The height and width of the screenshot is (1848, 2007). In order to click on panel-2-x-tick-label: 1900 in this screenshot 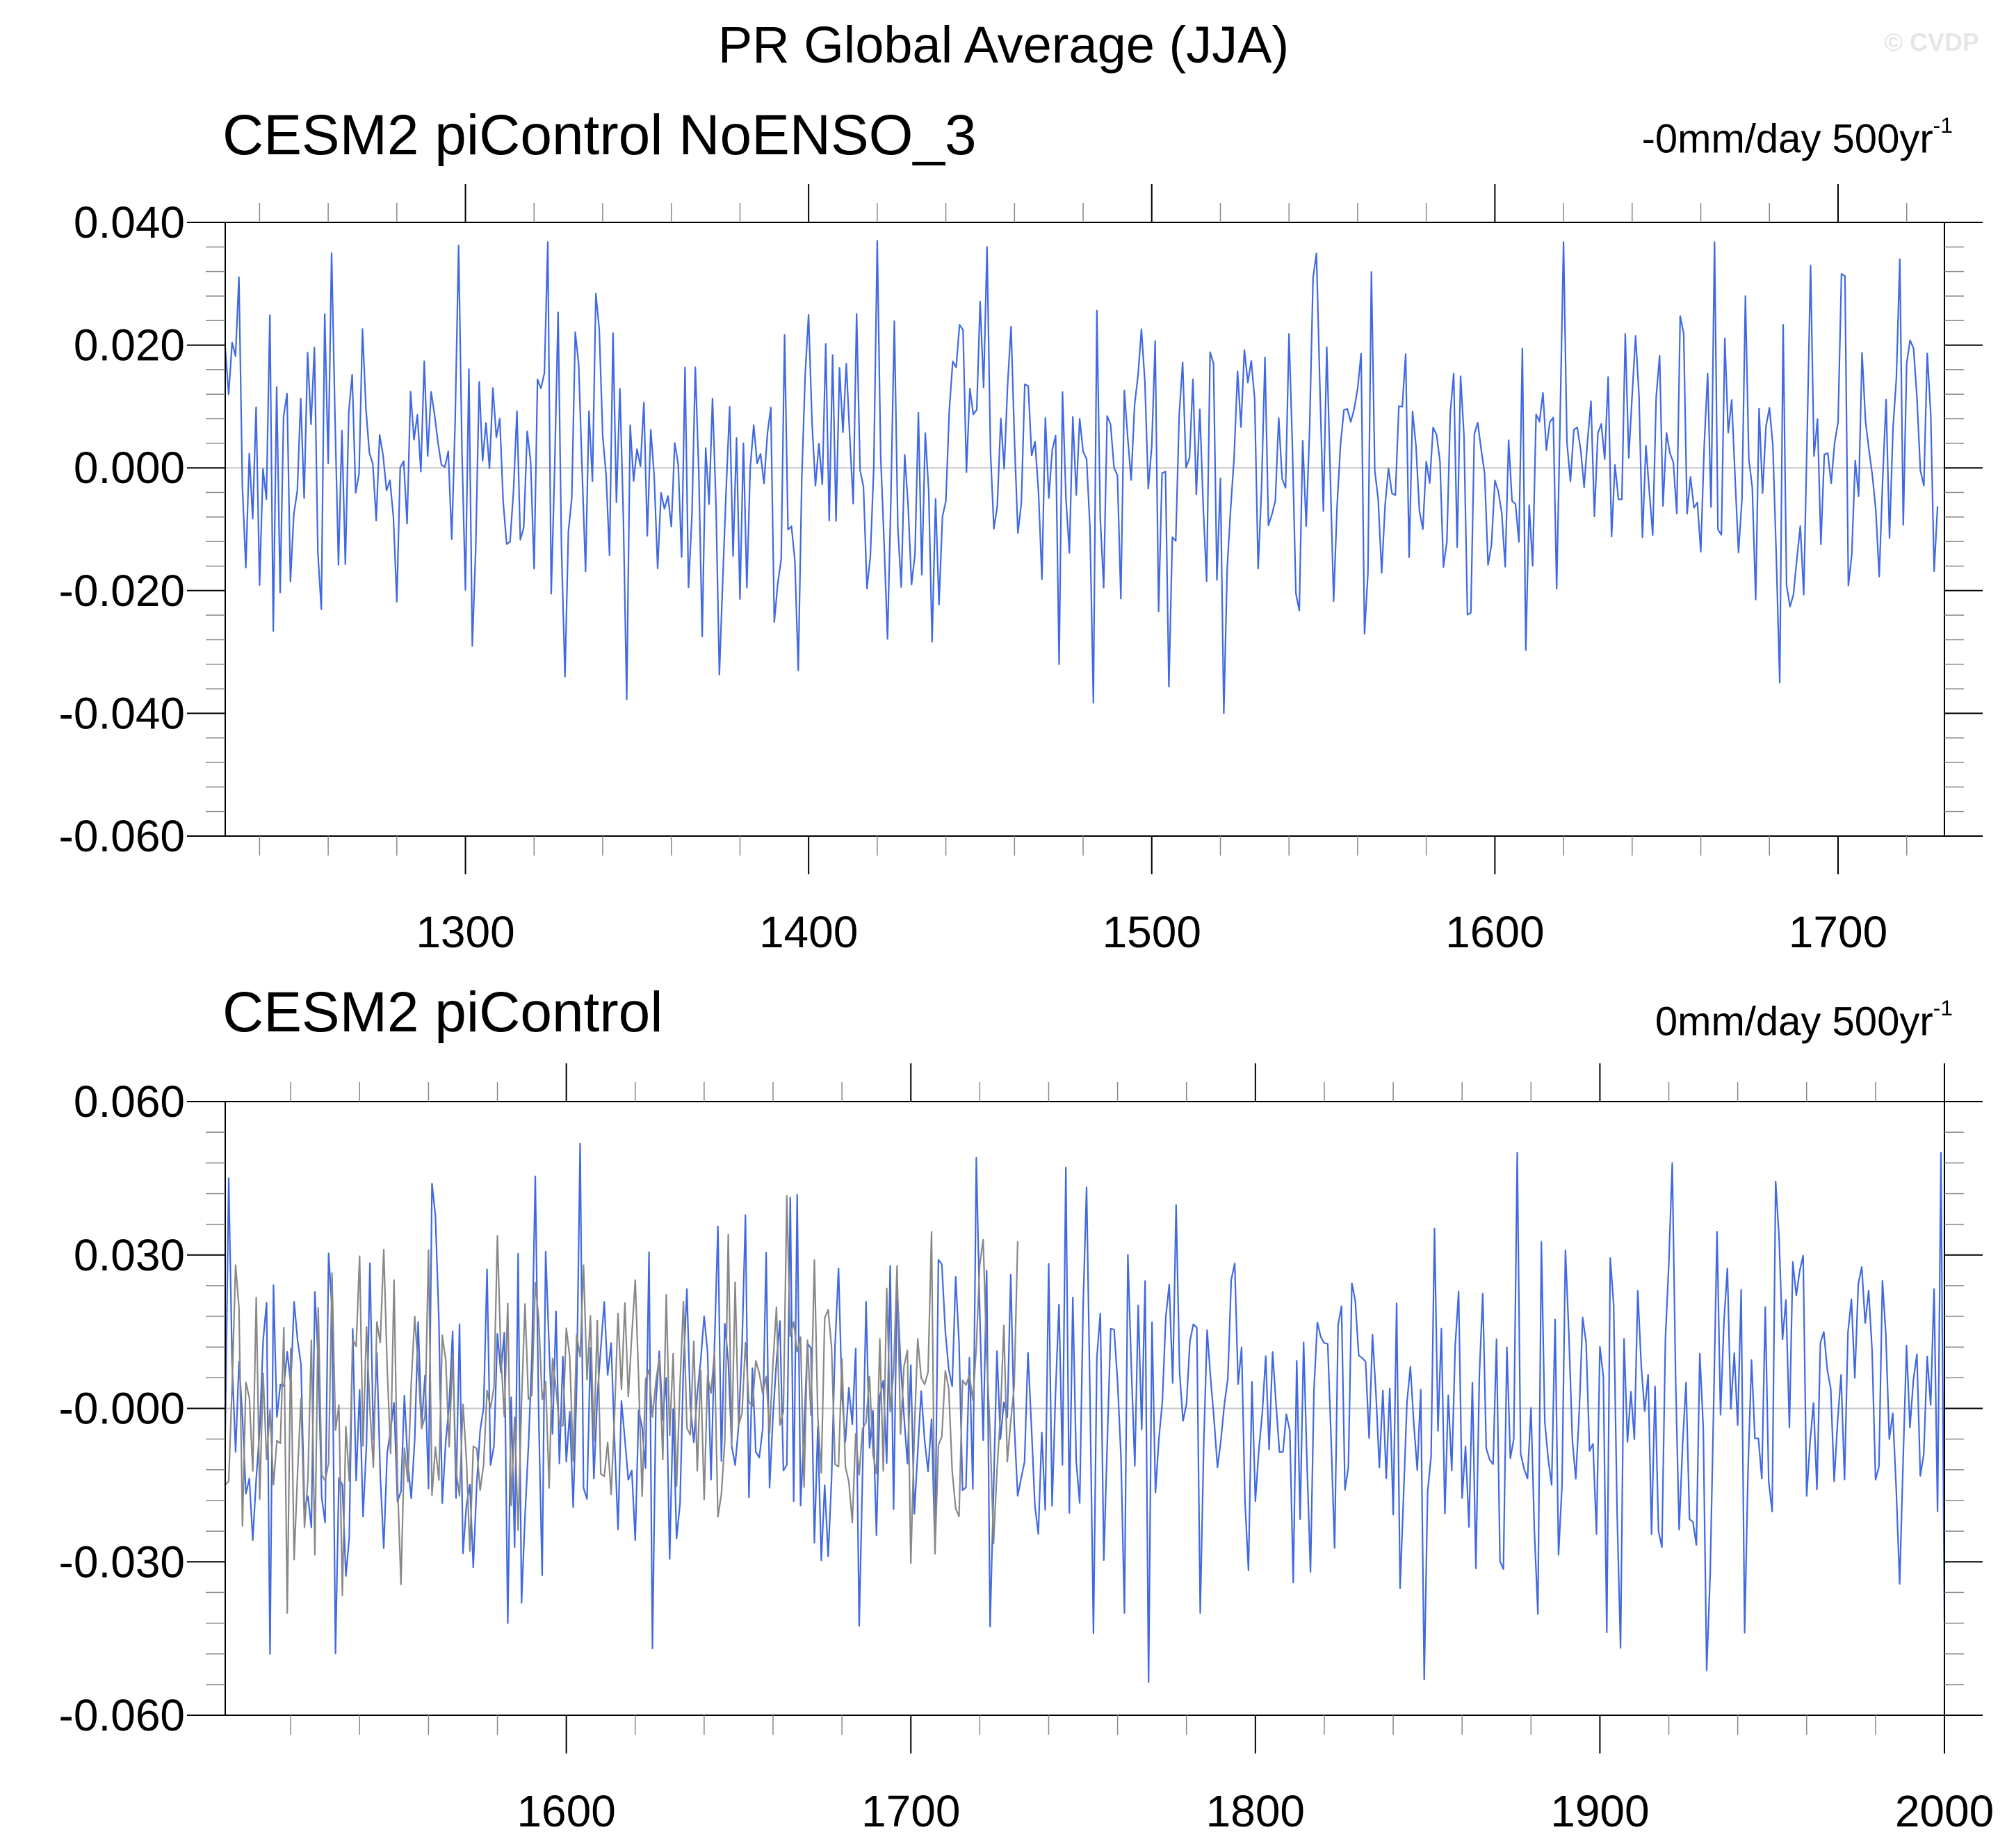, I will do `click(1599, 1811)`.